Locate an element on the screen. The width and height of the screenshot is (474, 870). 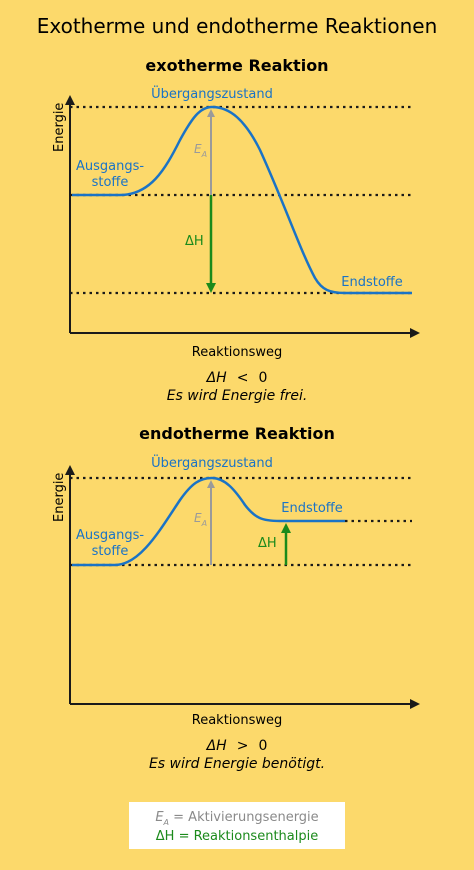
endo-dh-label: ΔH is located at coordinates (267, 543).